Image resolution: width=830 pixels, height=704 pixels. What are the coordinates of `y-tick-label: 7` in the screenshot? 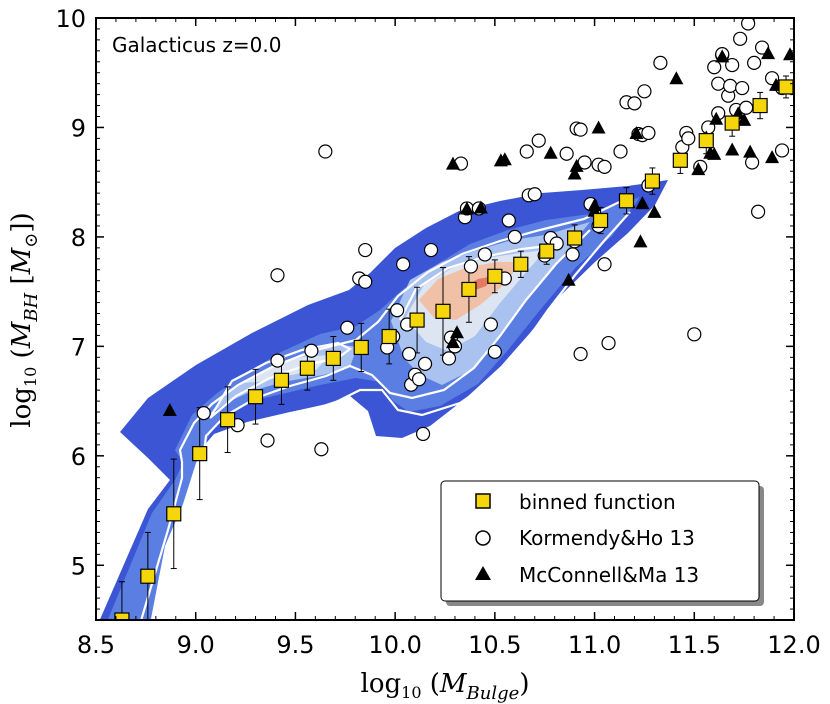 It's located at (78, 347).